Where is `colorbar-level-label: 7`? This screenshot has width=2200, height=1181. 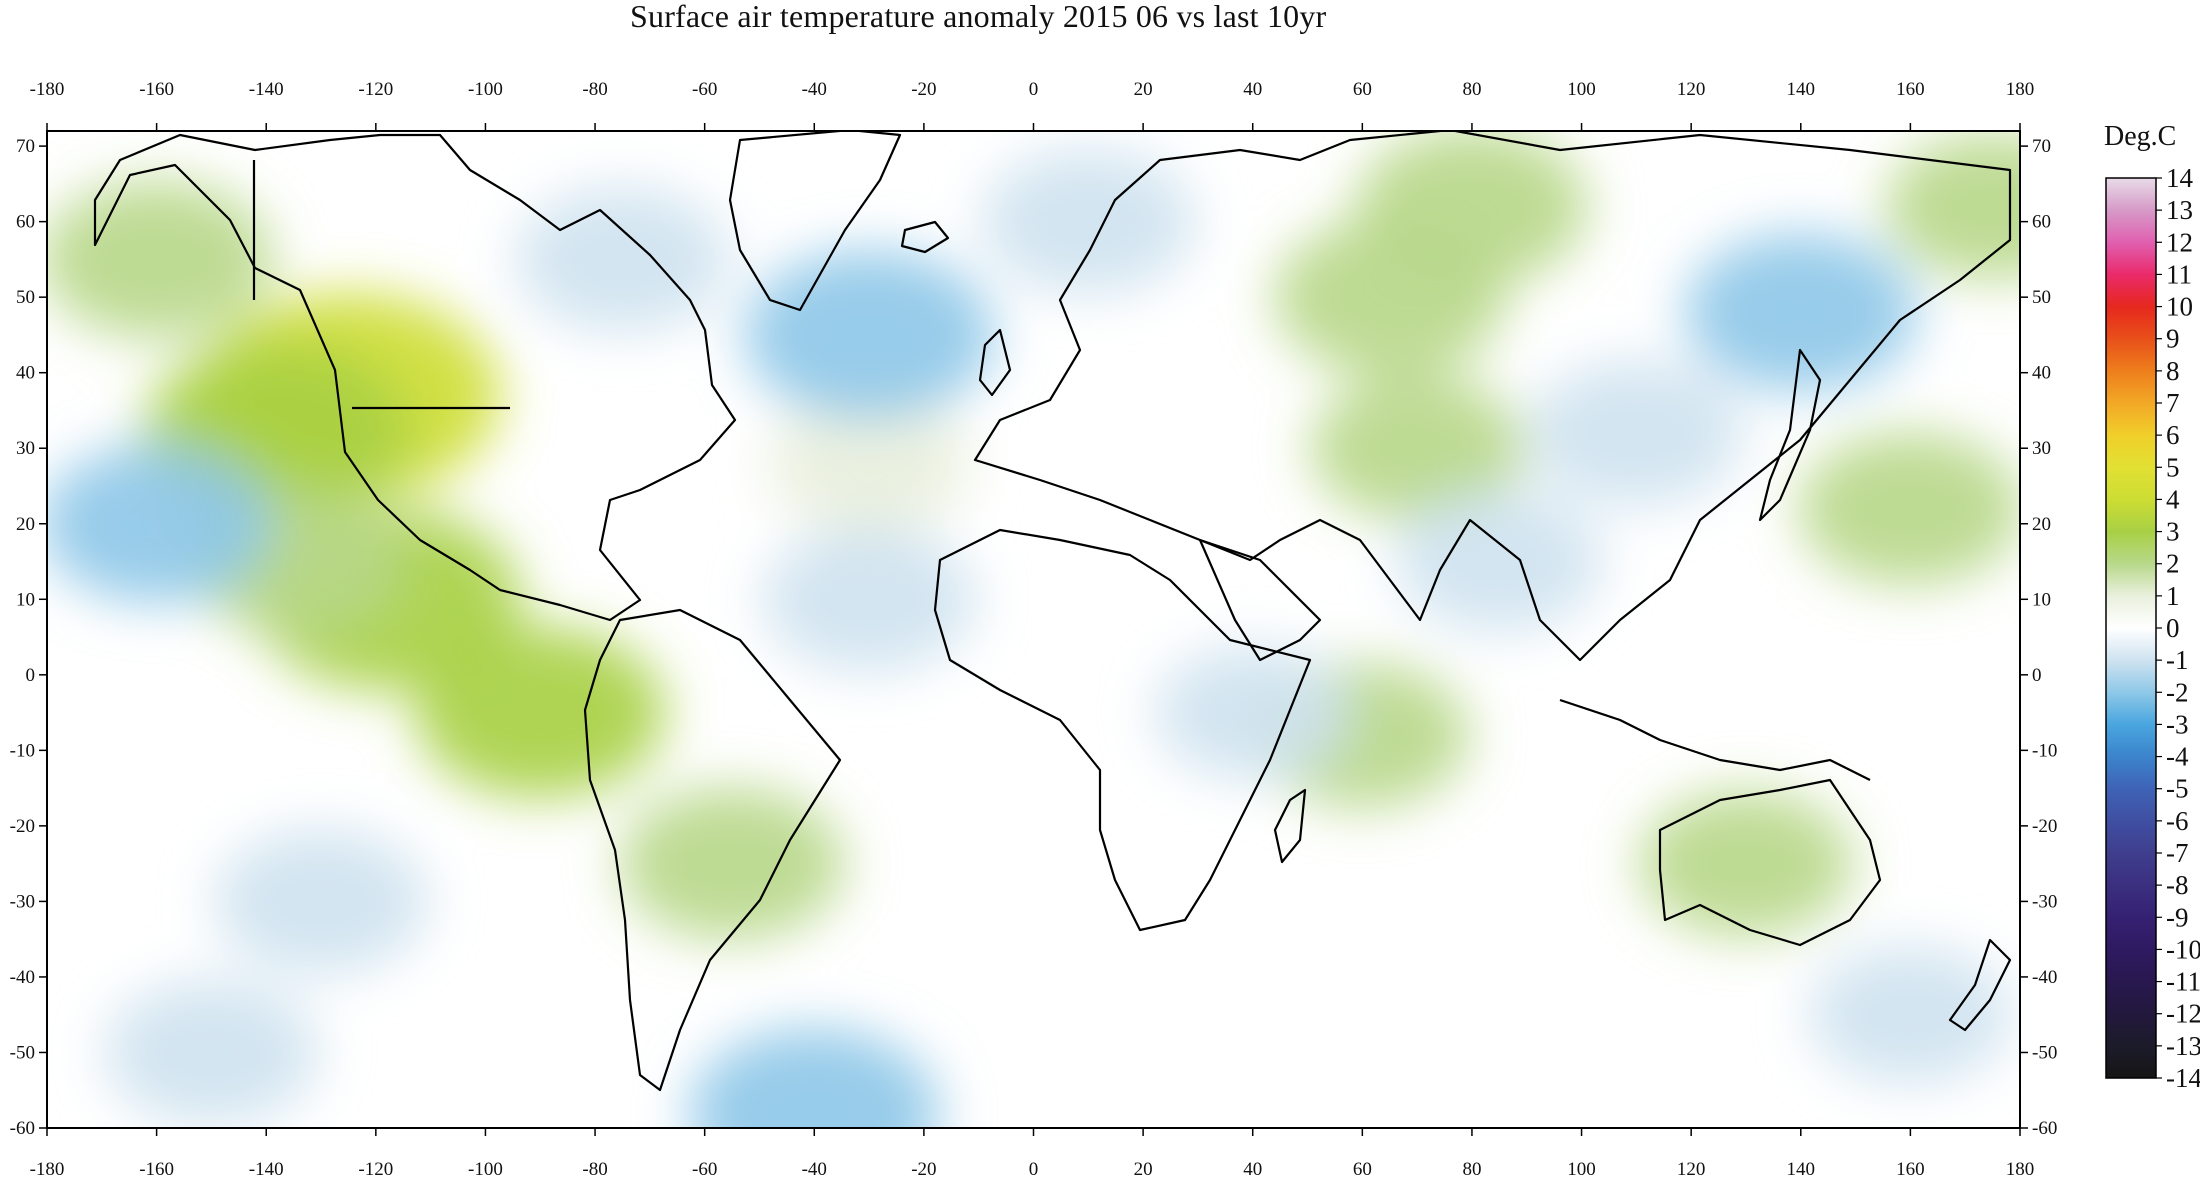
colorbar-level-label: 7 is located at coordinates (2173, 403).